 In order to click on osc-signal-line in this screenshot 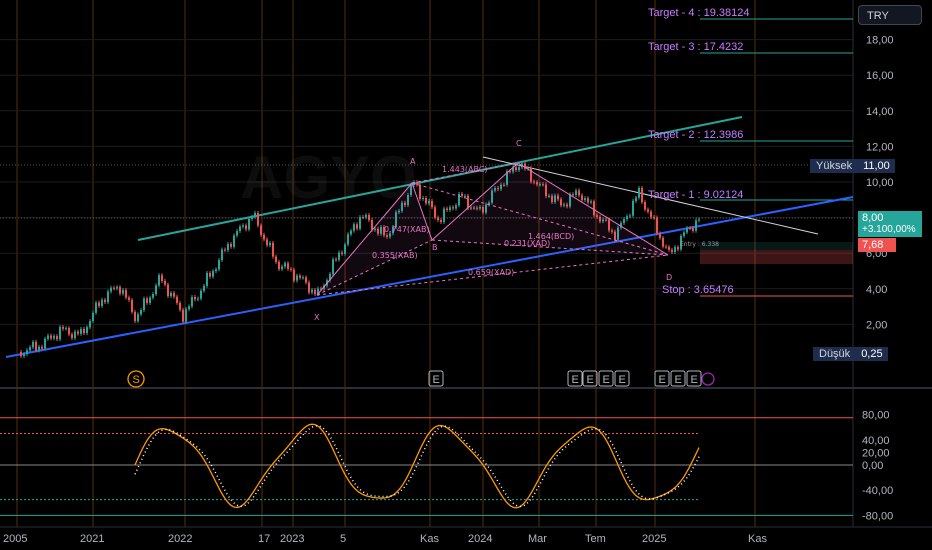, I will do `click(417, 466)`.